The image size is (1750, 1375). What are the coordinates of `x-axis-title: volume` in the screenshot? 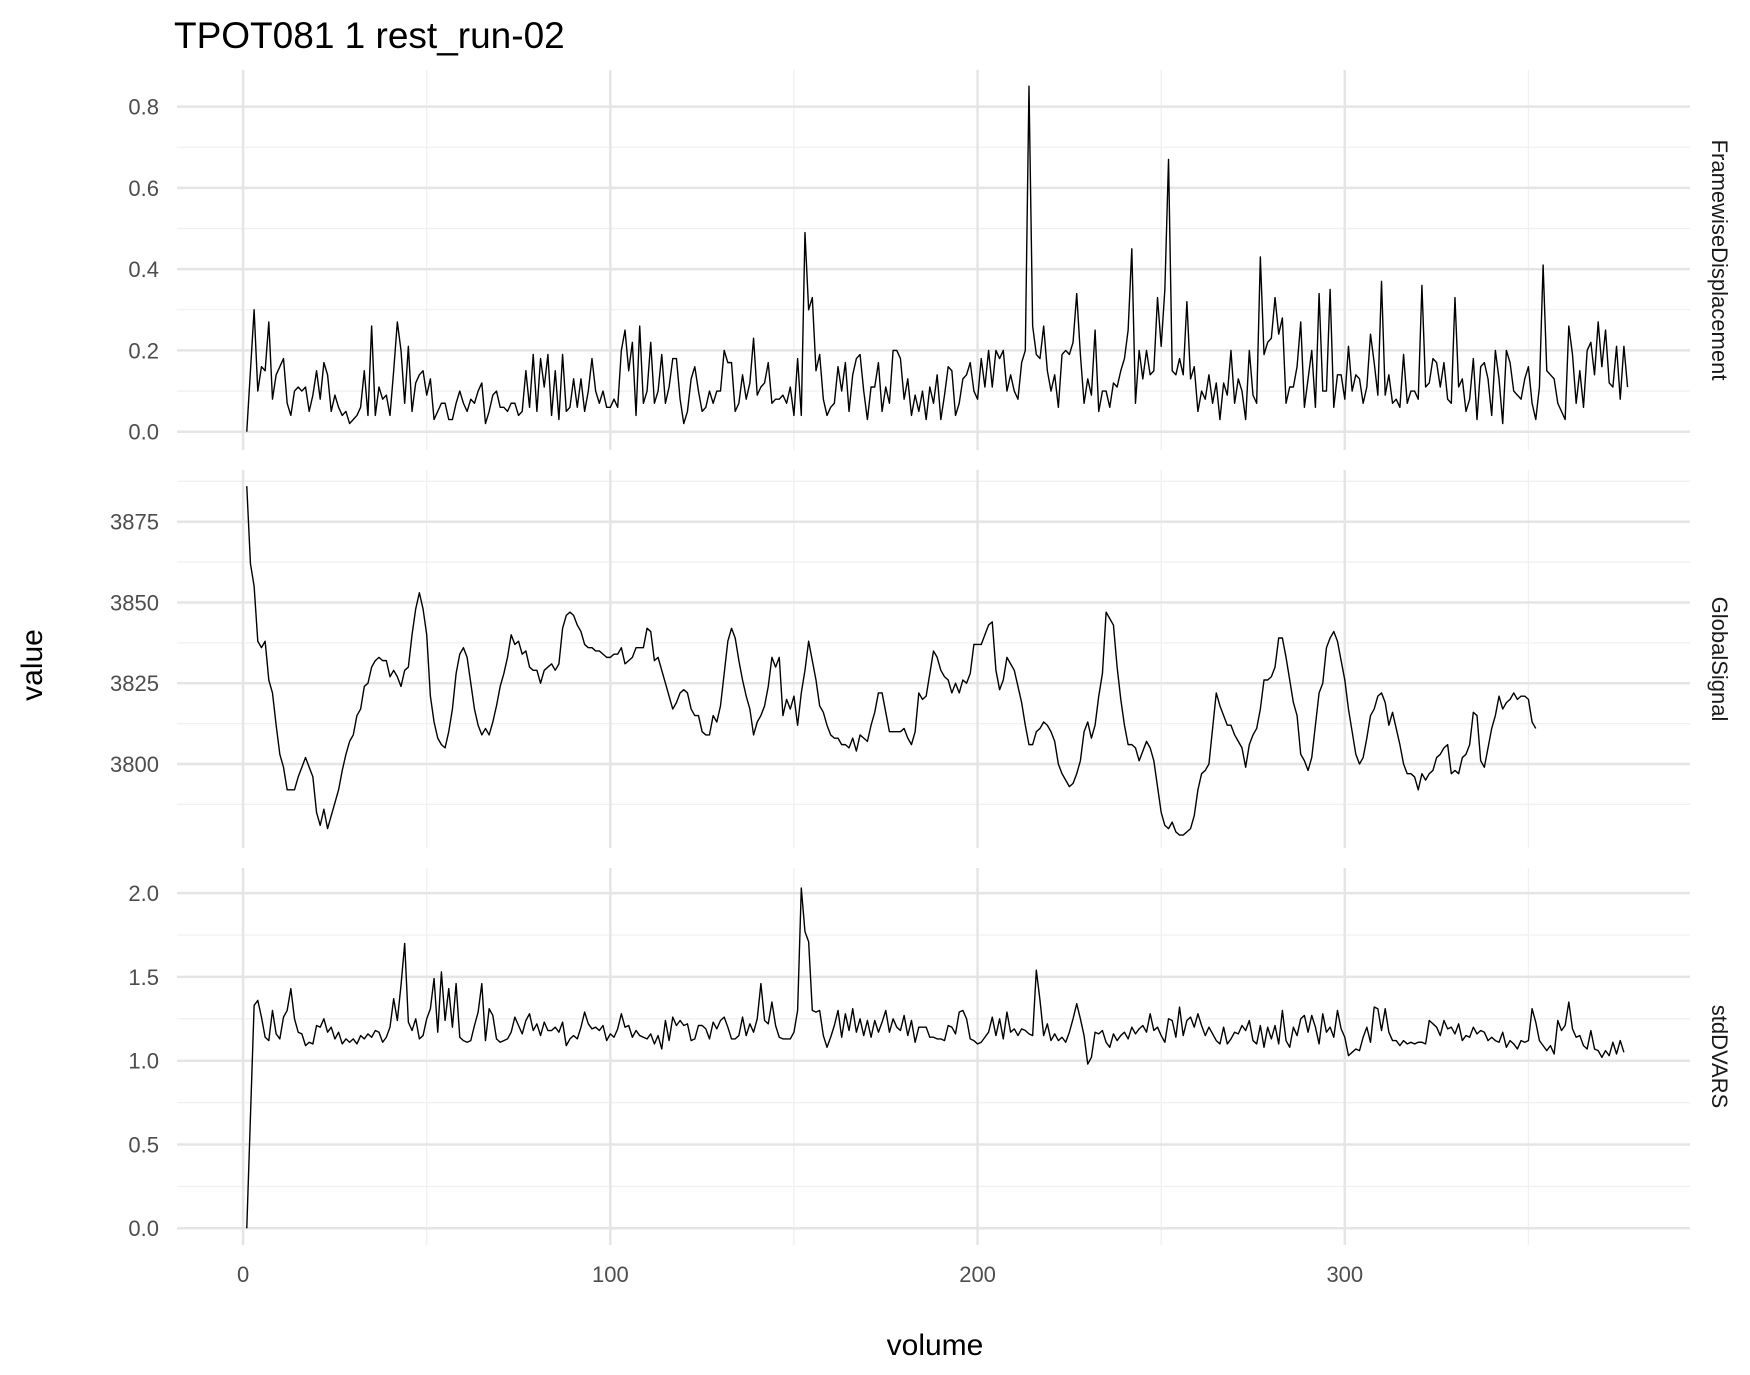 It's located at (935, 1345).